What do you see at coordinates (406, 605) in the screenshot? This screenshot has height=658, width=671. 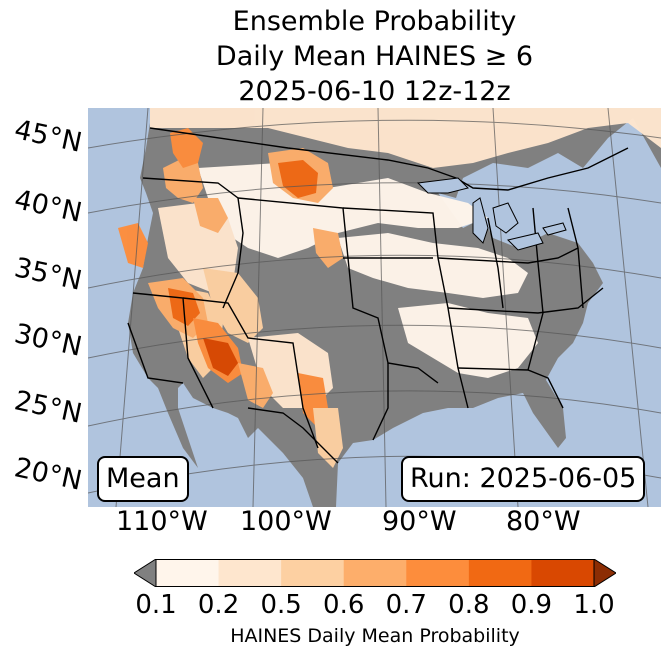 I see `colorbar-tick-label: 0.7` at bounding box center [406, 605].